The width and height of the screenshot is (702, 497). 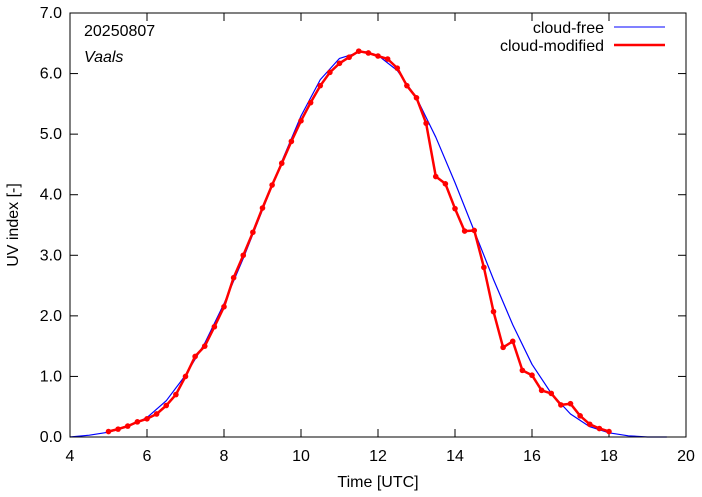 What do you see at coordinates (378, 456) in the screenshot?
I see `x-tick-label: 12` at bounding box center [378, 456].